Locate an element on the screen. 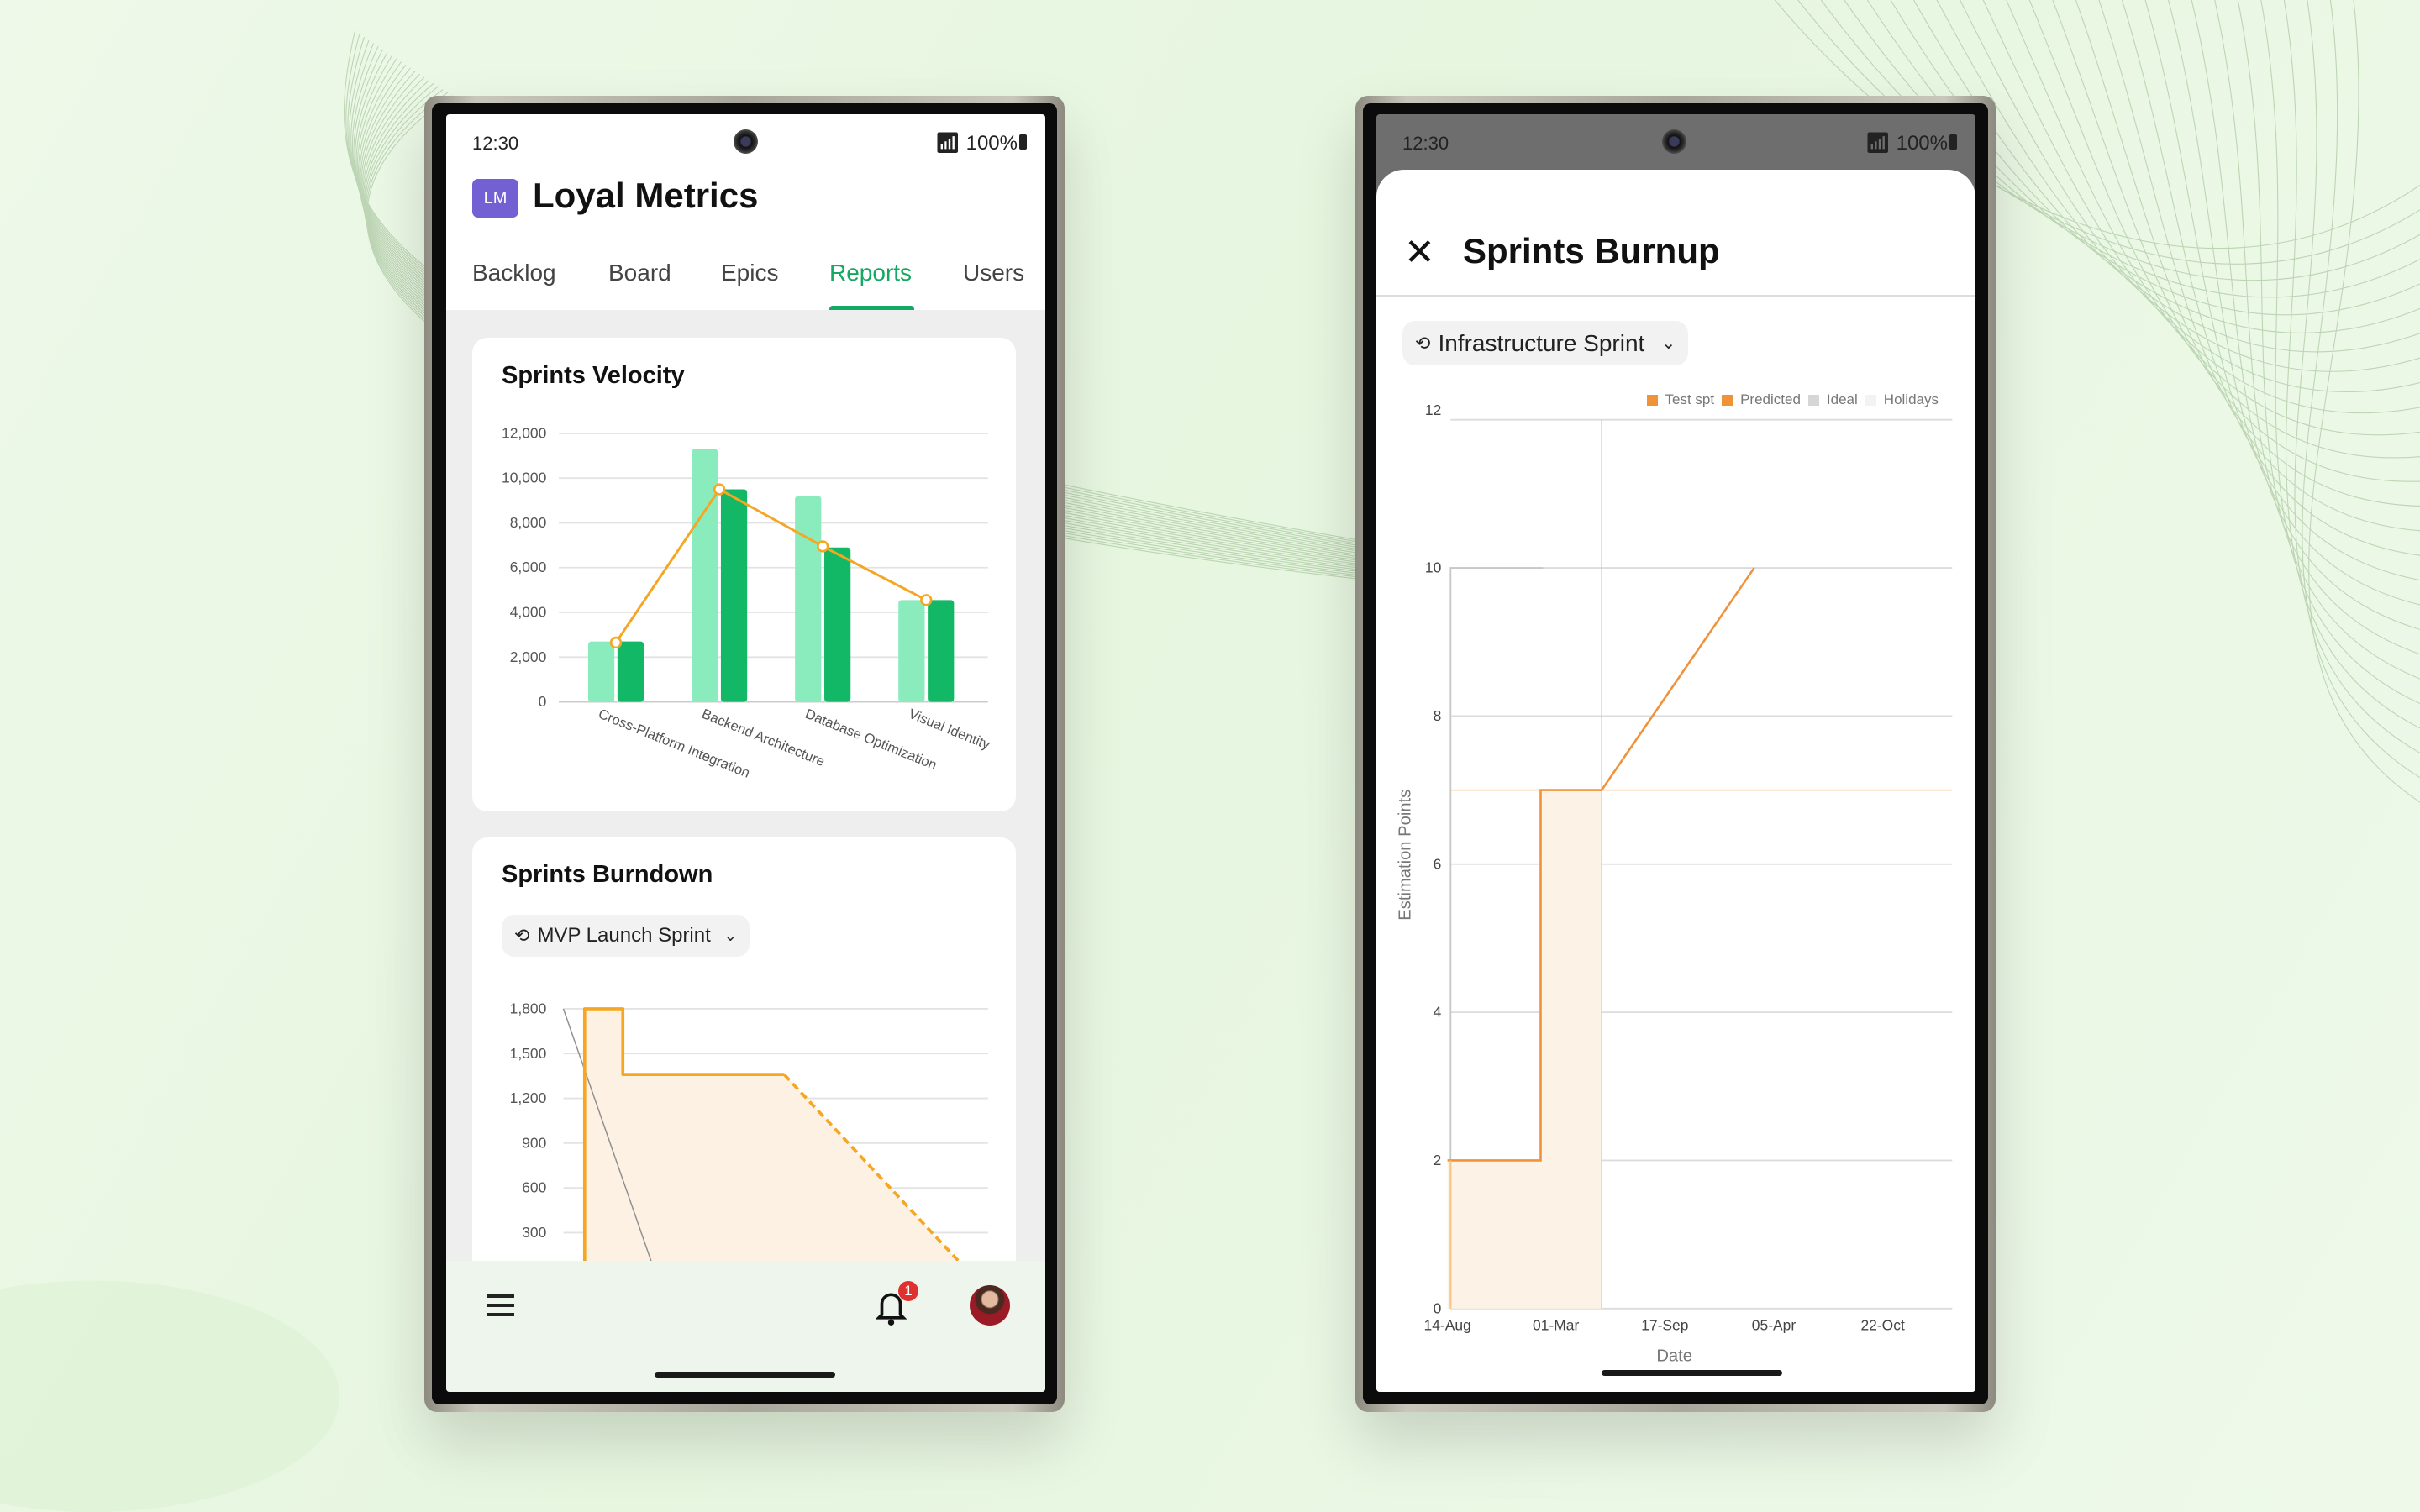 The width and height of the screenshot is (2420, 1512). active-tab-indicator is located at coordinates (871, 308).